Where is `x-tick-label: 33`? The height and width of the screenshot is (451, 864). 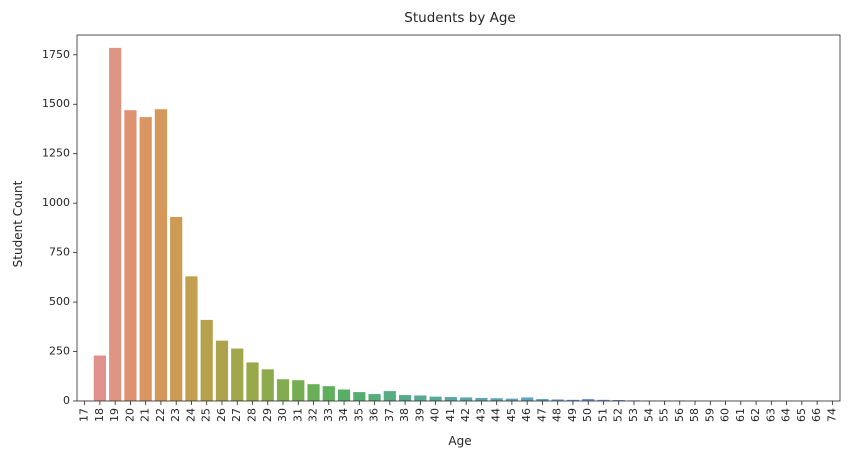 x-tick-label: 33 is located at coordinates (328, 415).